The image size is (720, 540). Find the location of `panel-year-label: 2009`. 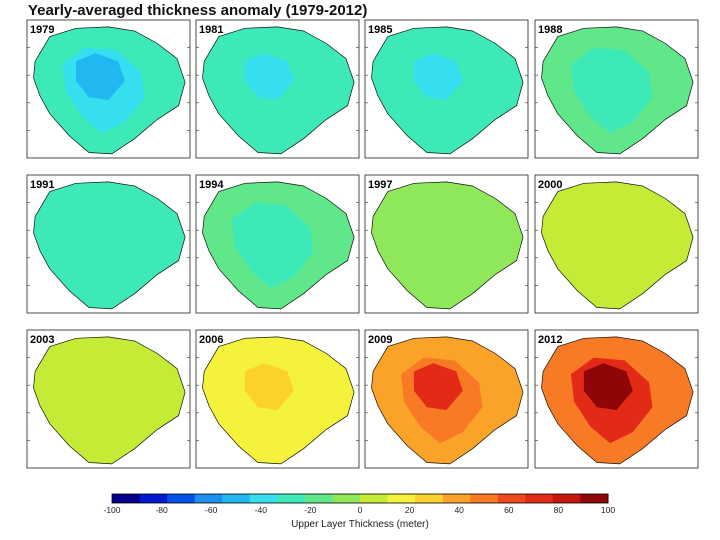

panel-year-label: 2009 is located at coordinates (380, 340).